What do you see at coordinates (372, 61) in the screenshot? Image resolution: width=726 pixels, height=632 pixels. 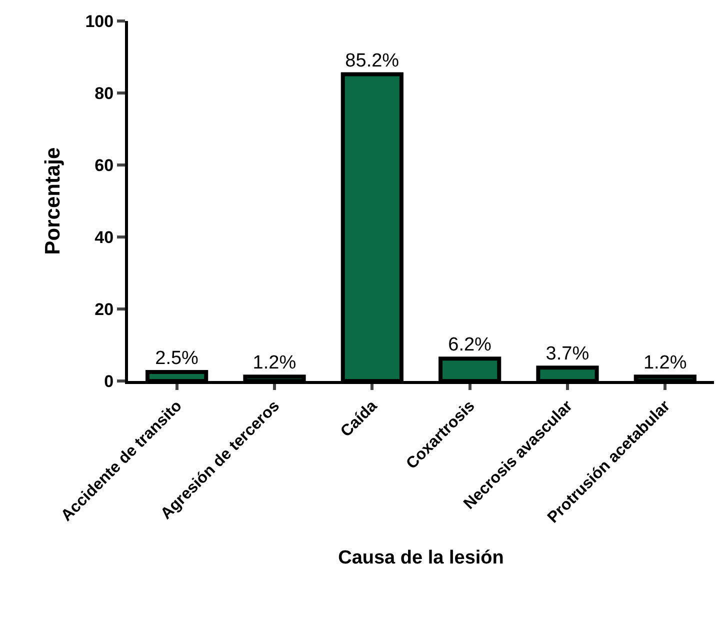 I see `data-label: 85.2%` at bounding box center [372, 61].